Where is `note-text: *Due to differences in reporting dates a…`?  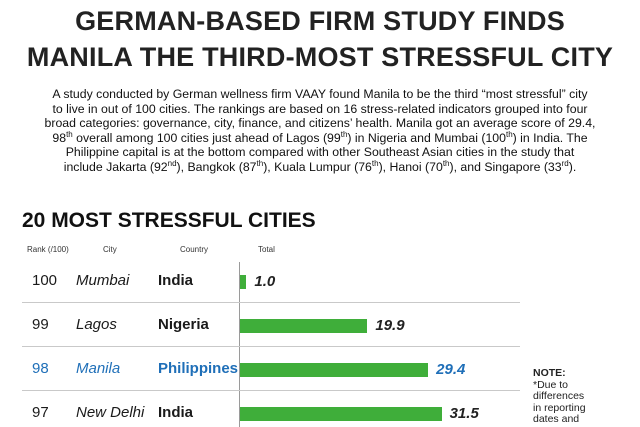 note-text: *Due to differences in reporting dates a… is located at coordinates (559, 401).